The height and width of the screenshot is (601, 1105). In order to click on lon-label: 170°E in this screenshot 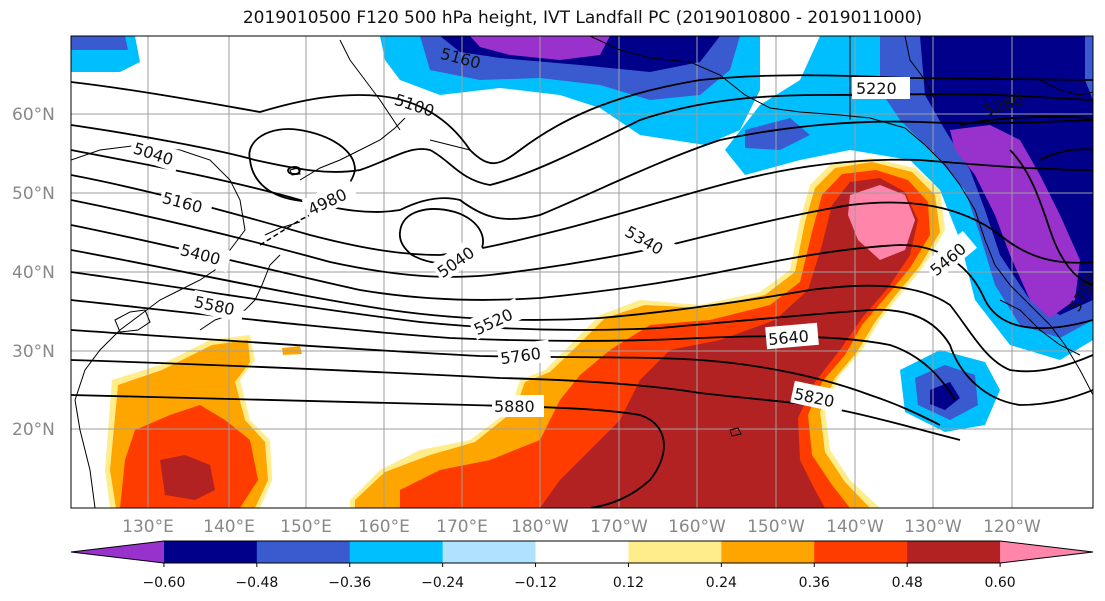, I will do `click(462, 527)`.